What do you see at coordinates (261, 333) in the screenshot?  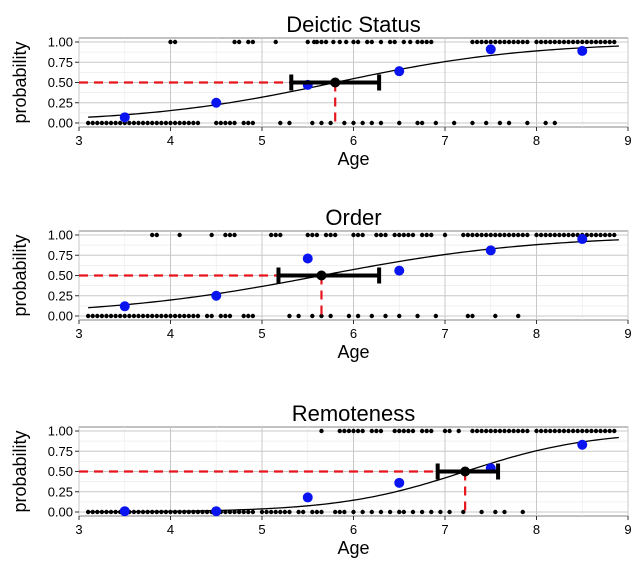 I see `x-tick-label: 5` at bounding box center [261, 333].